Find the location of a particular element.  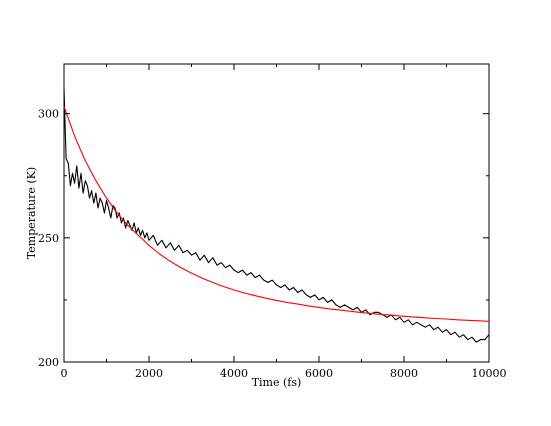

x-axis-title: Time (fs) is located at coordinates (277, 382).